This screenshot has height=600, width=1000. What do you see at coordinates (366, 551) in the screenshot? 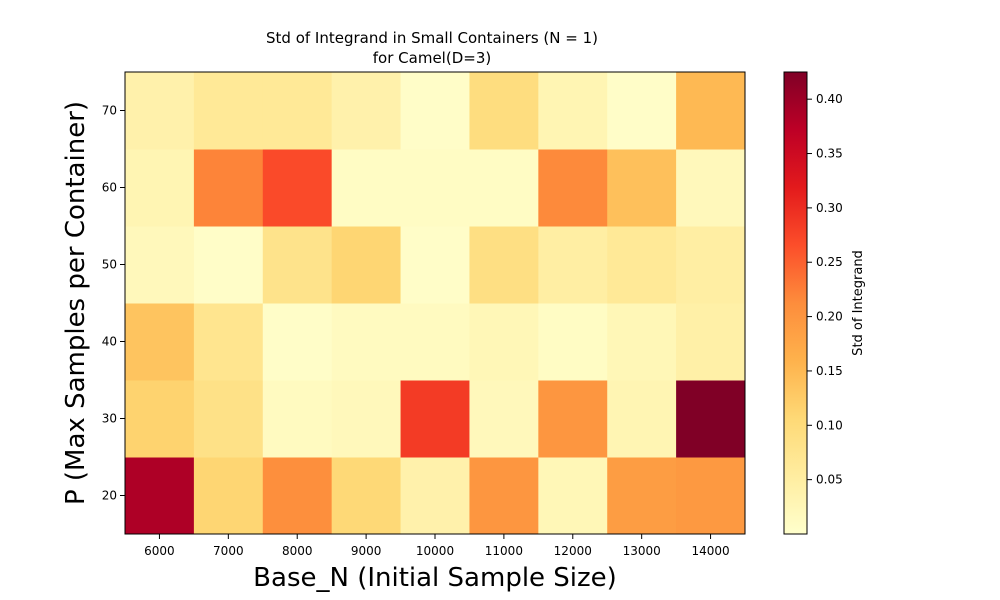
I see `x-tick-label: 9000` at bounding box center [366, 551].